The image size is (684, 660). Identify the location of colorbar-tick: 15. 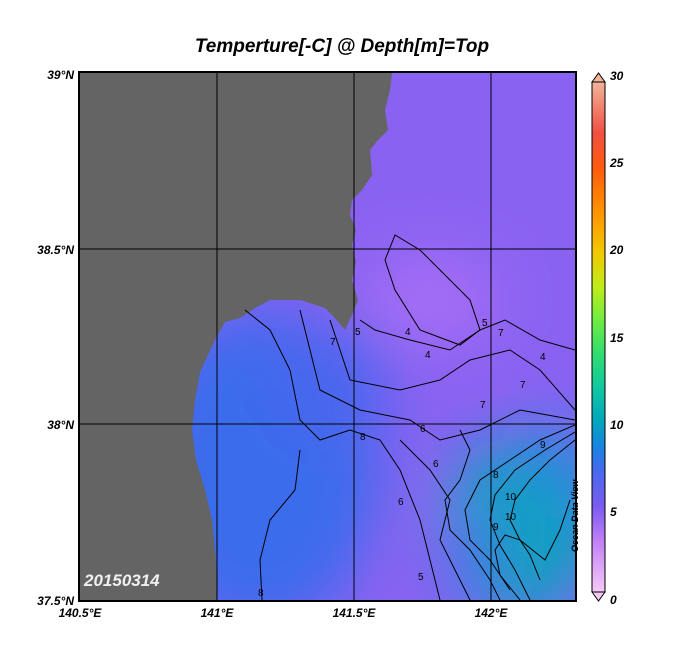
(617, 338).